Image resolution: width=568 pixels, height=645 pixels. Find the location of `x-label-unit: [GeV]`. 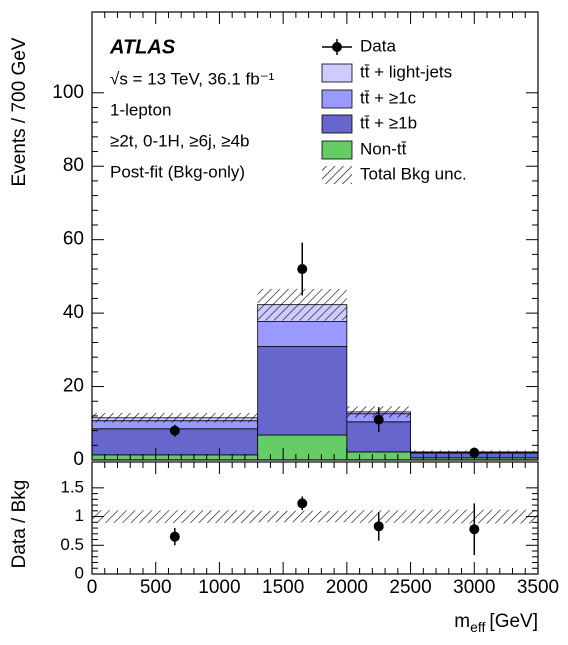

x-label-unit: [GeV] is located at coordinates (513, 621).